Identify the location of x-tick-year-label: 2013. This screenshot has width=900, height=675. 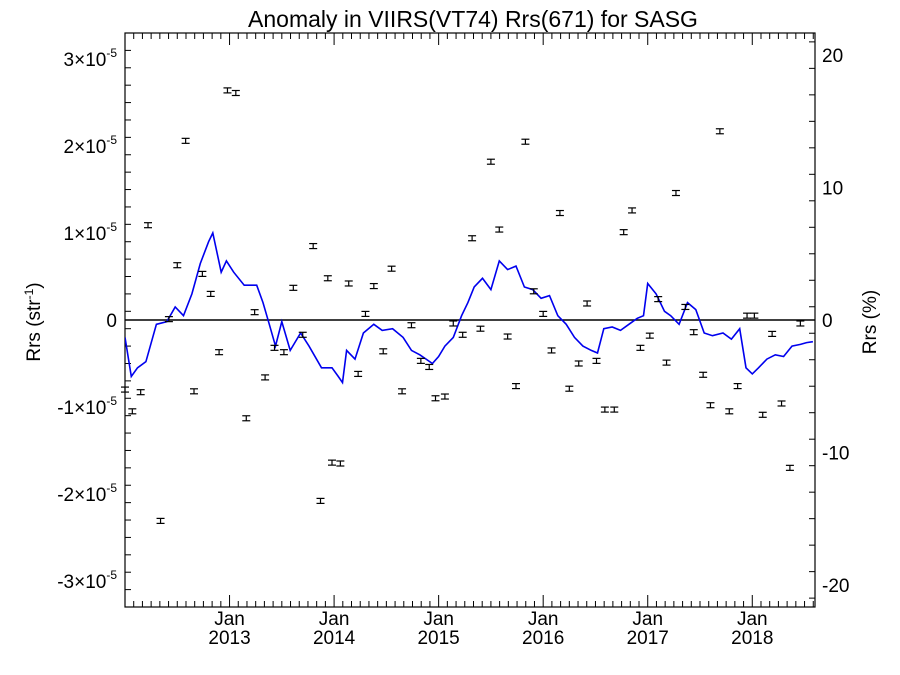
(229, 638).